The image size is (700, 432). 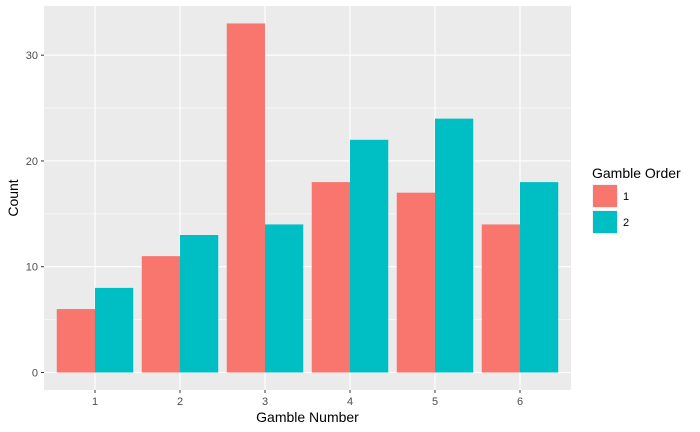 I want to click on legend-items: 12, so click(x=610, y=209).